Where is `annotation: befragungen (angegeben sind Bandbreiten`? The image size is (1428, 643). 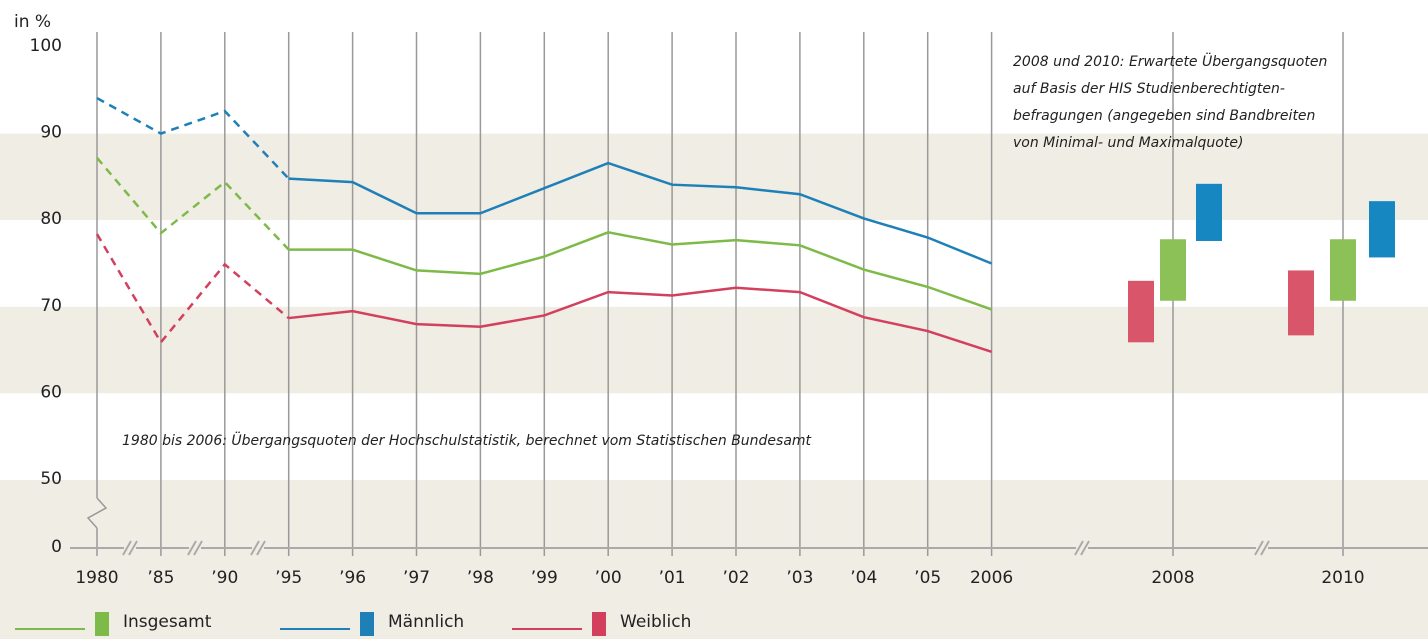
annotation: befragungen (angegeben sind Bandbreiten is located at coordinates (1164, 116).